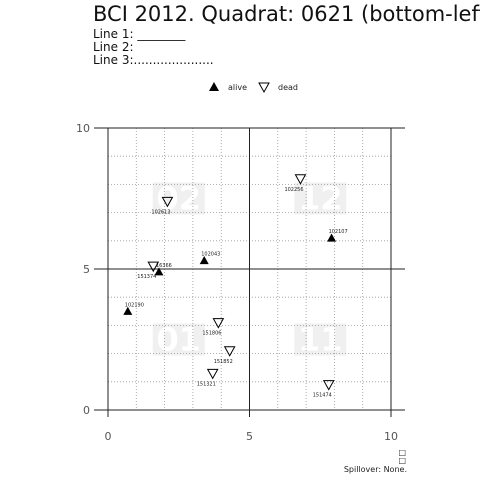 The image size is (480, 480). Describe the element at coordinates (286, 14) in the screenshot. I see `page-title: BCI 2012. Quadrat: 0621 (bottom-left)` at that location.